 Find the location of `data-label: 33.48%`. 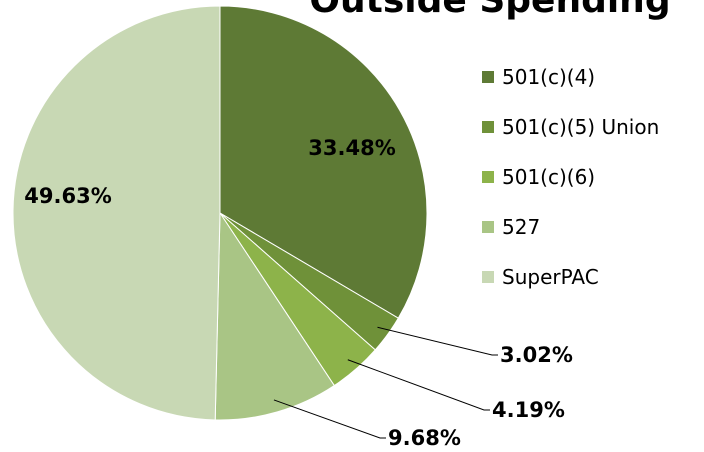

data-label: 33.48% is located at coordinates (351, 148).